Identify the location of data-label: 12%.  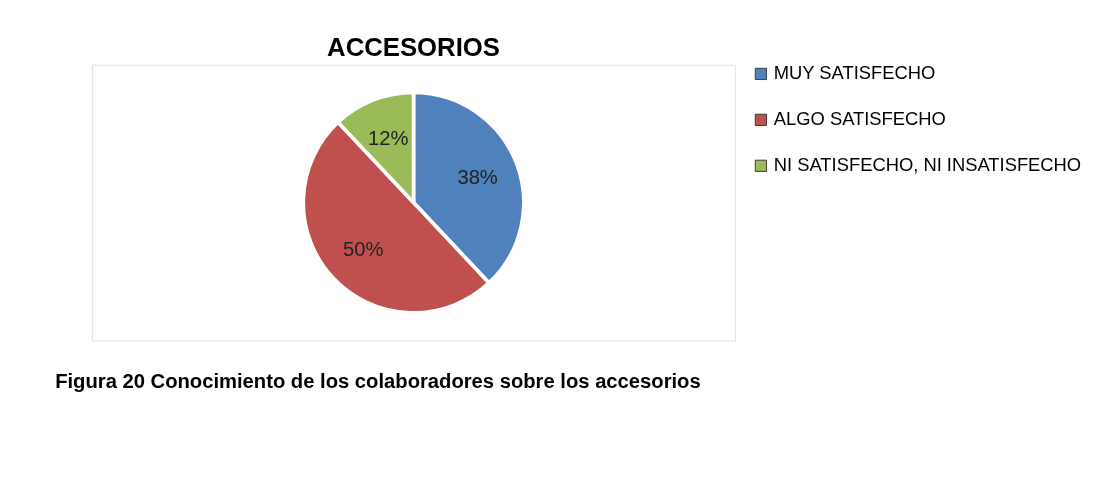
(388, 137).